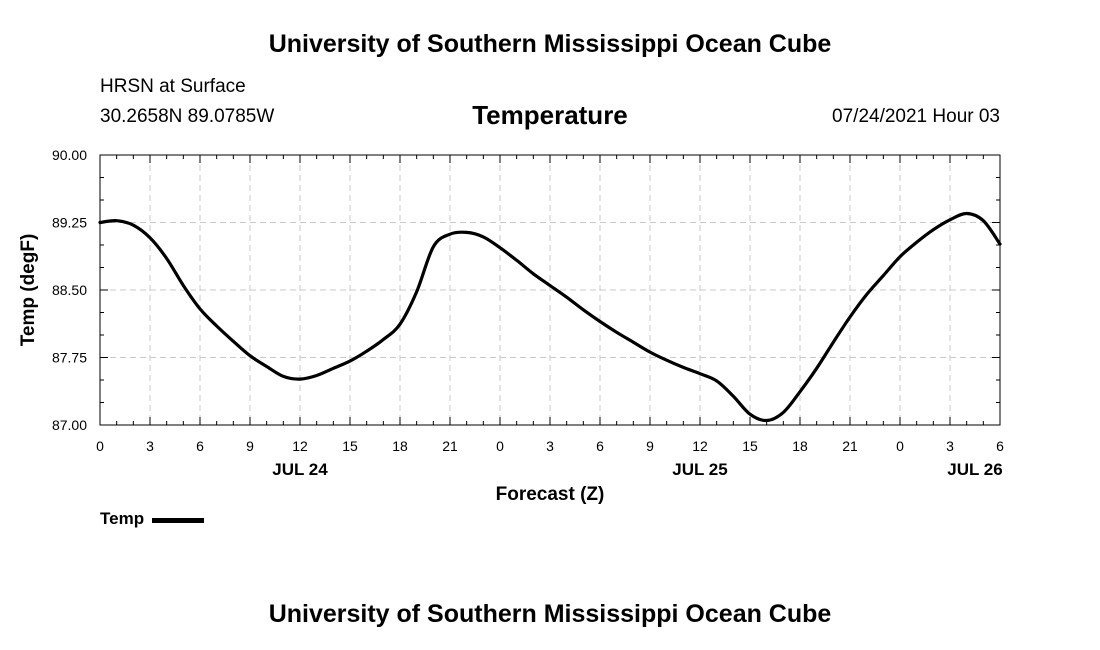 The image size is (1100, 650). I want to click on legend-entry-temp-label: Temp, so click(122, 518).